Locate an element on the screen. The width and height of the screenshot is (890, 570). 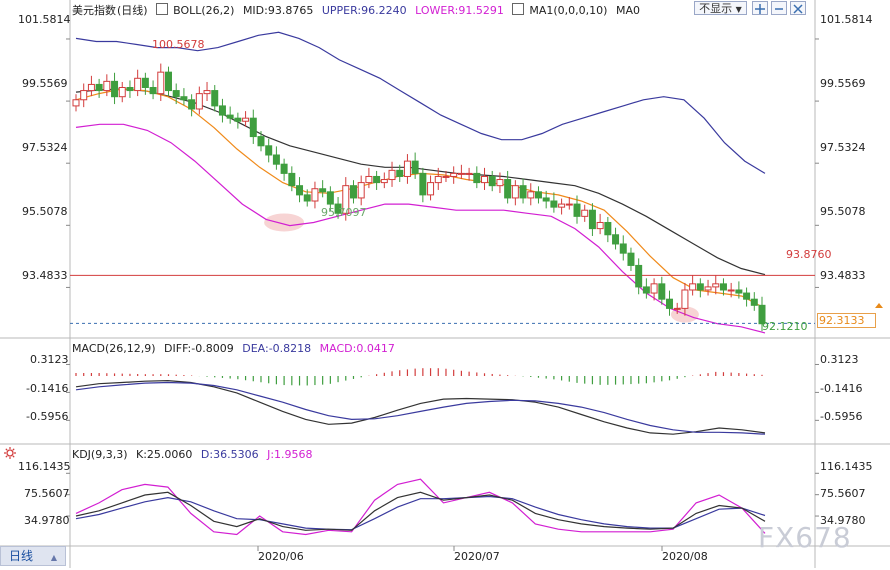
right-axis-label: 93.4833 is located at coordinates (843, 275).